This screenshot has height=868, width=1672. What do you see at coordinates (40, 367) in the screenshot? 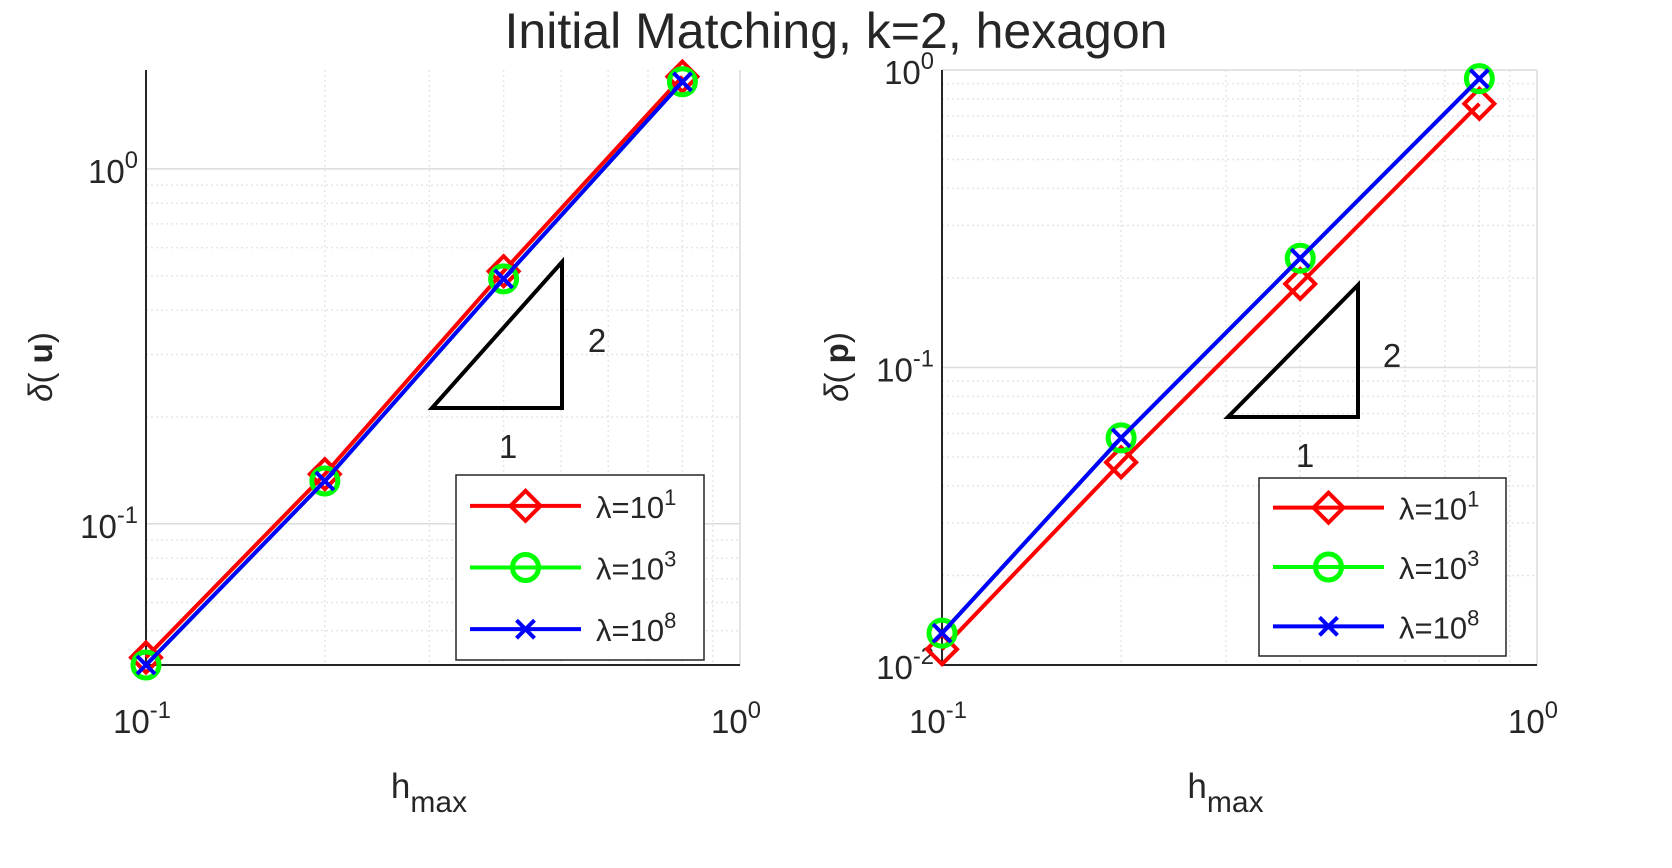
I see `y-axis-label: δ( u)` at bounding box center [40, 367].